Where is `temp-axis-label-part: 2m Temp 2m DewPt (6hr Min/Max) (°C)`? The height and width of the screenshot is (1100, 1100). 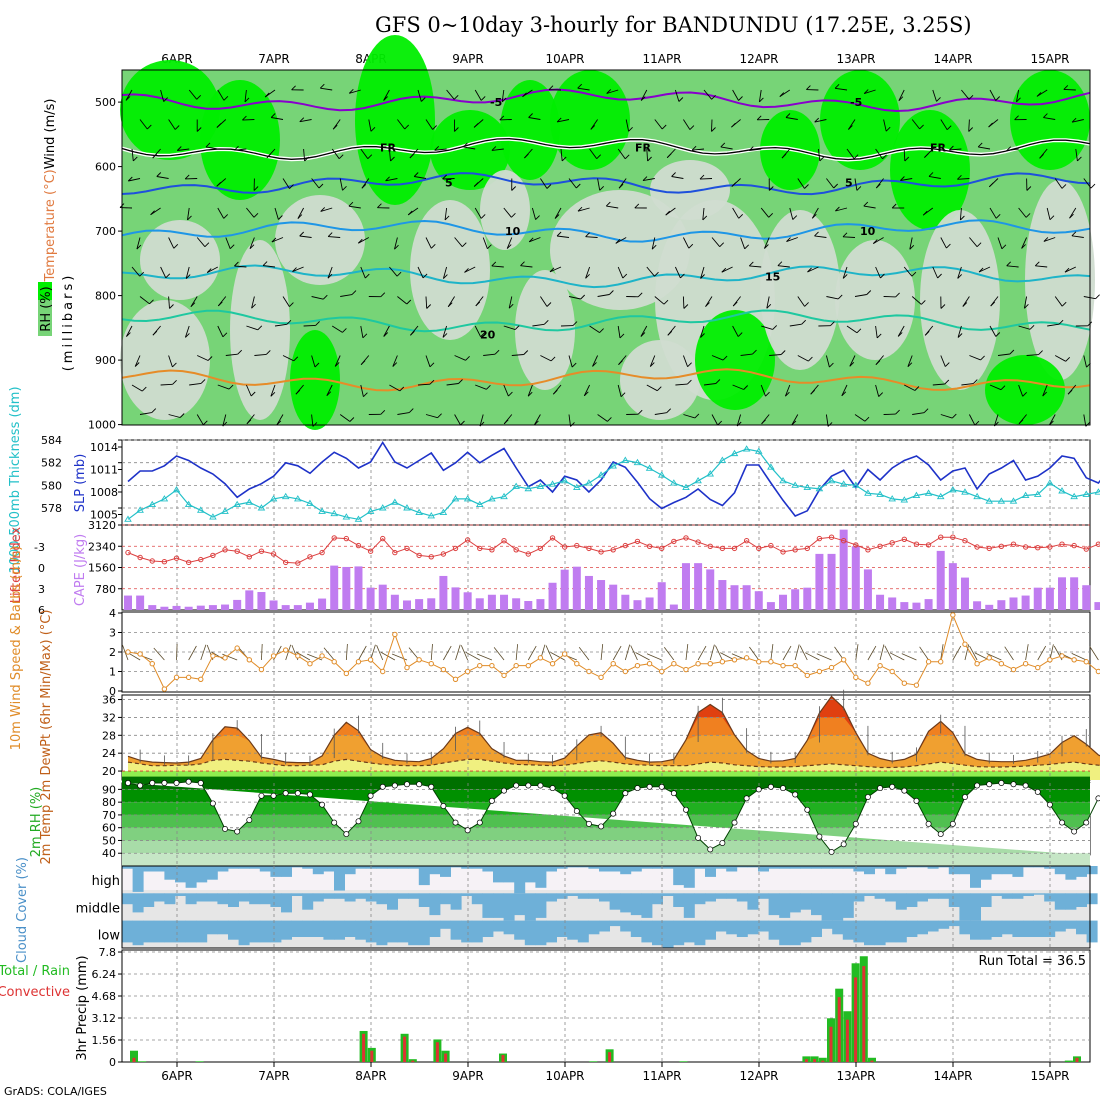 temp-axis-label-part: 2m Temp 2m DewPt (6hr Min/Max) (°C) is located at coordinates (46, 737).